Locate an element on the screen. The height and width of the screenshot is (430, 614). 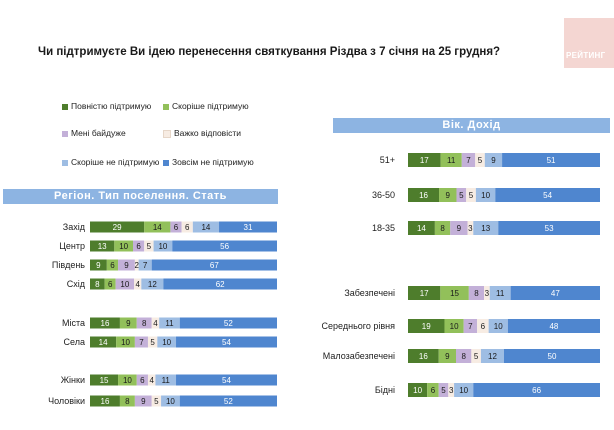
category-label: 36-50 is located at coordinates (383, 195).